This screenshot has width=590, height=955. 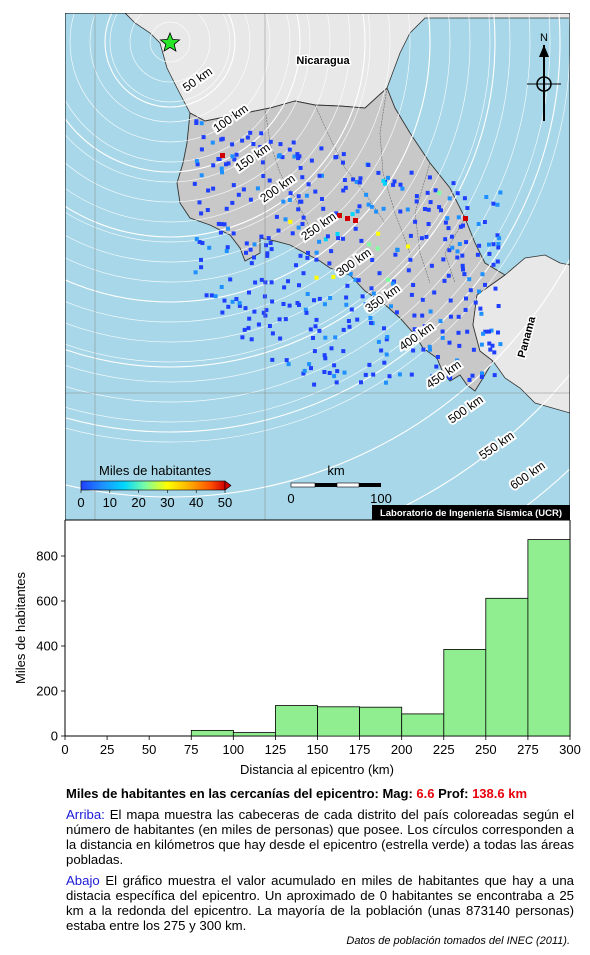 What do you see at coordinates (335, 470) in the screenshot?
I see `scale-unit: km` at bounding box center [335, 470].